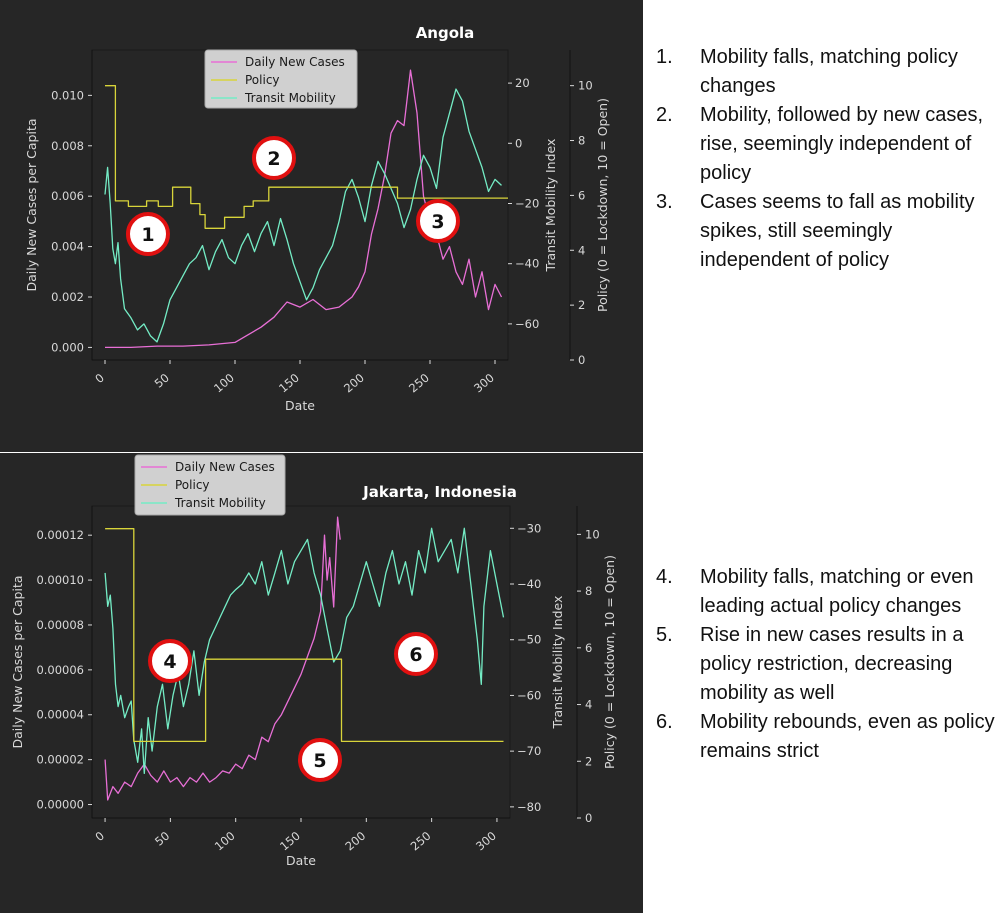  What do you see at coordinates (588, 648) in the screenshot?
I see `right2-tick-label: 6` at bounding box center [588, 648].